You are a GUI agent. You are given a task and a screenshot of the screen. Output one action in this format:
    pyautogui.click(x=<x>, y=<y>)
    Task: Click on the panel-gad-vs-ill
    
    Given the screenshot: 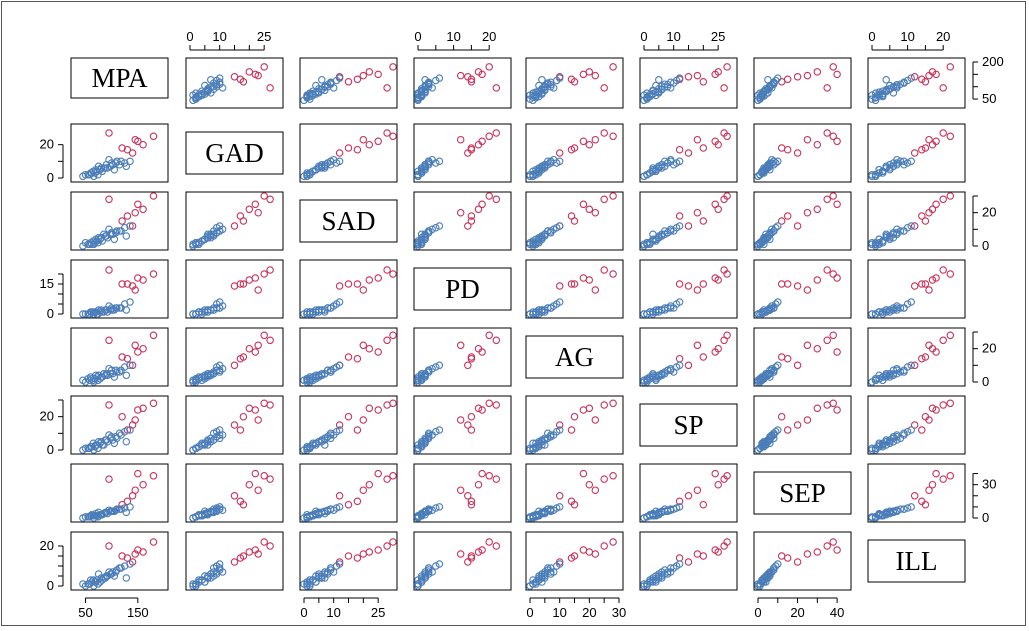 What is the action you would take?
    pyautogui.click(x=916, y=153)
    